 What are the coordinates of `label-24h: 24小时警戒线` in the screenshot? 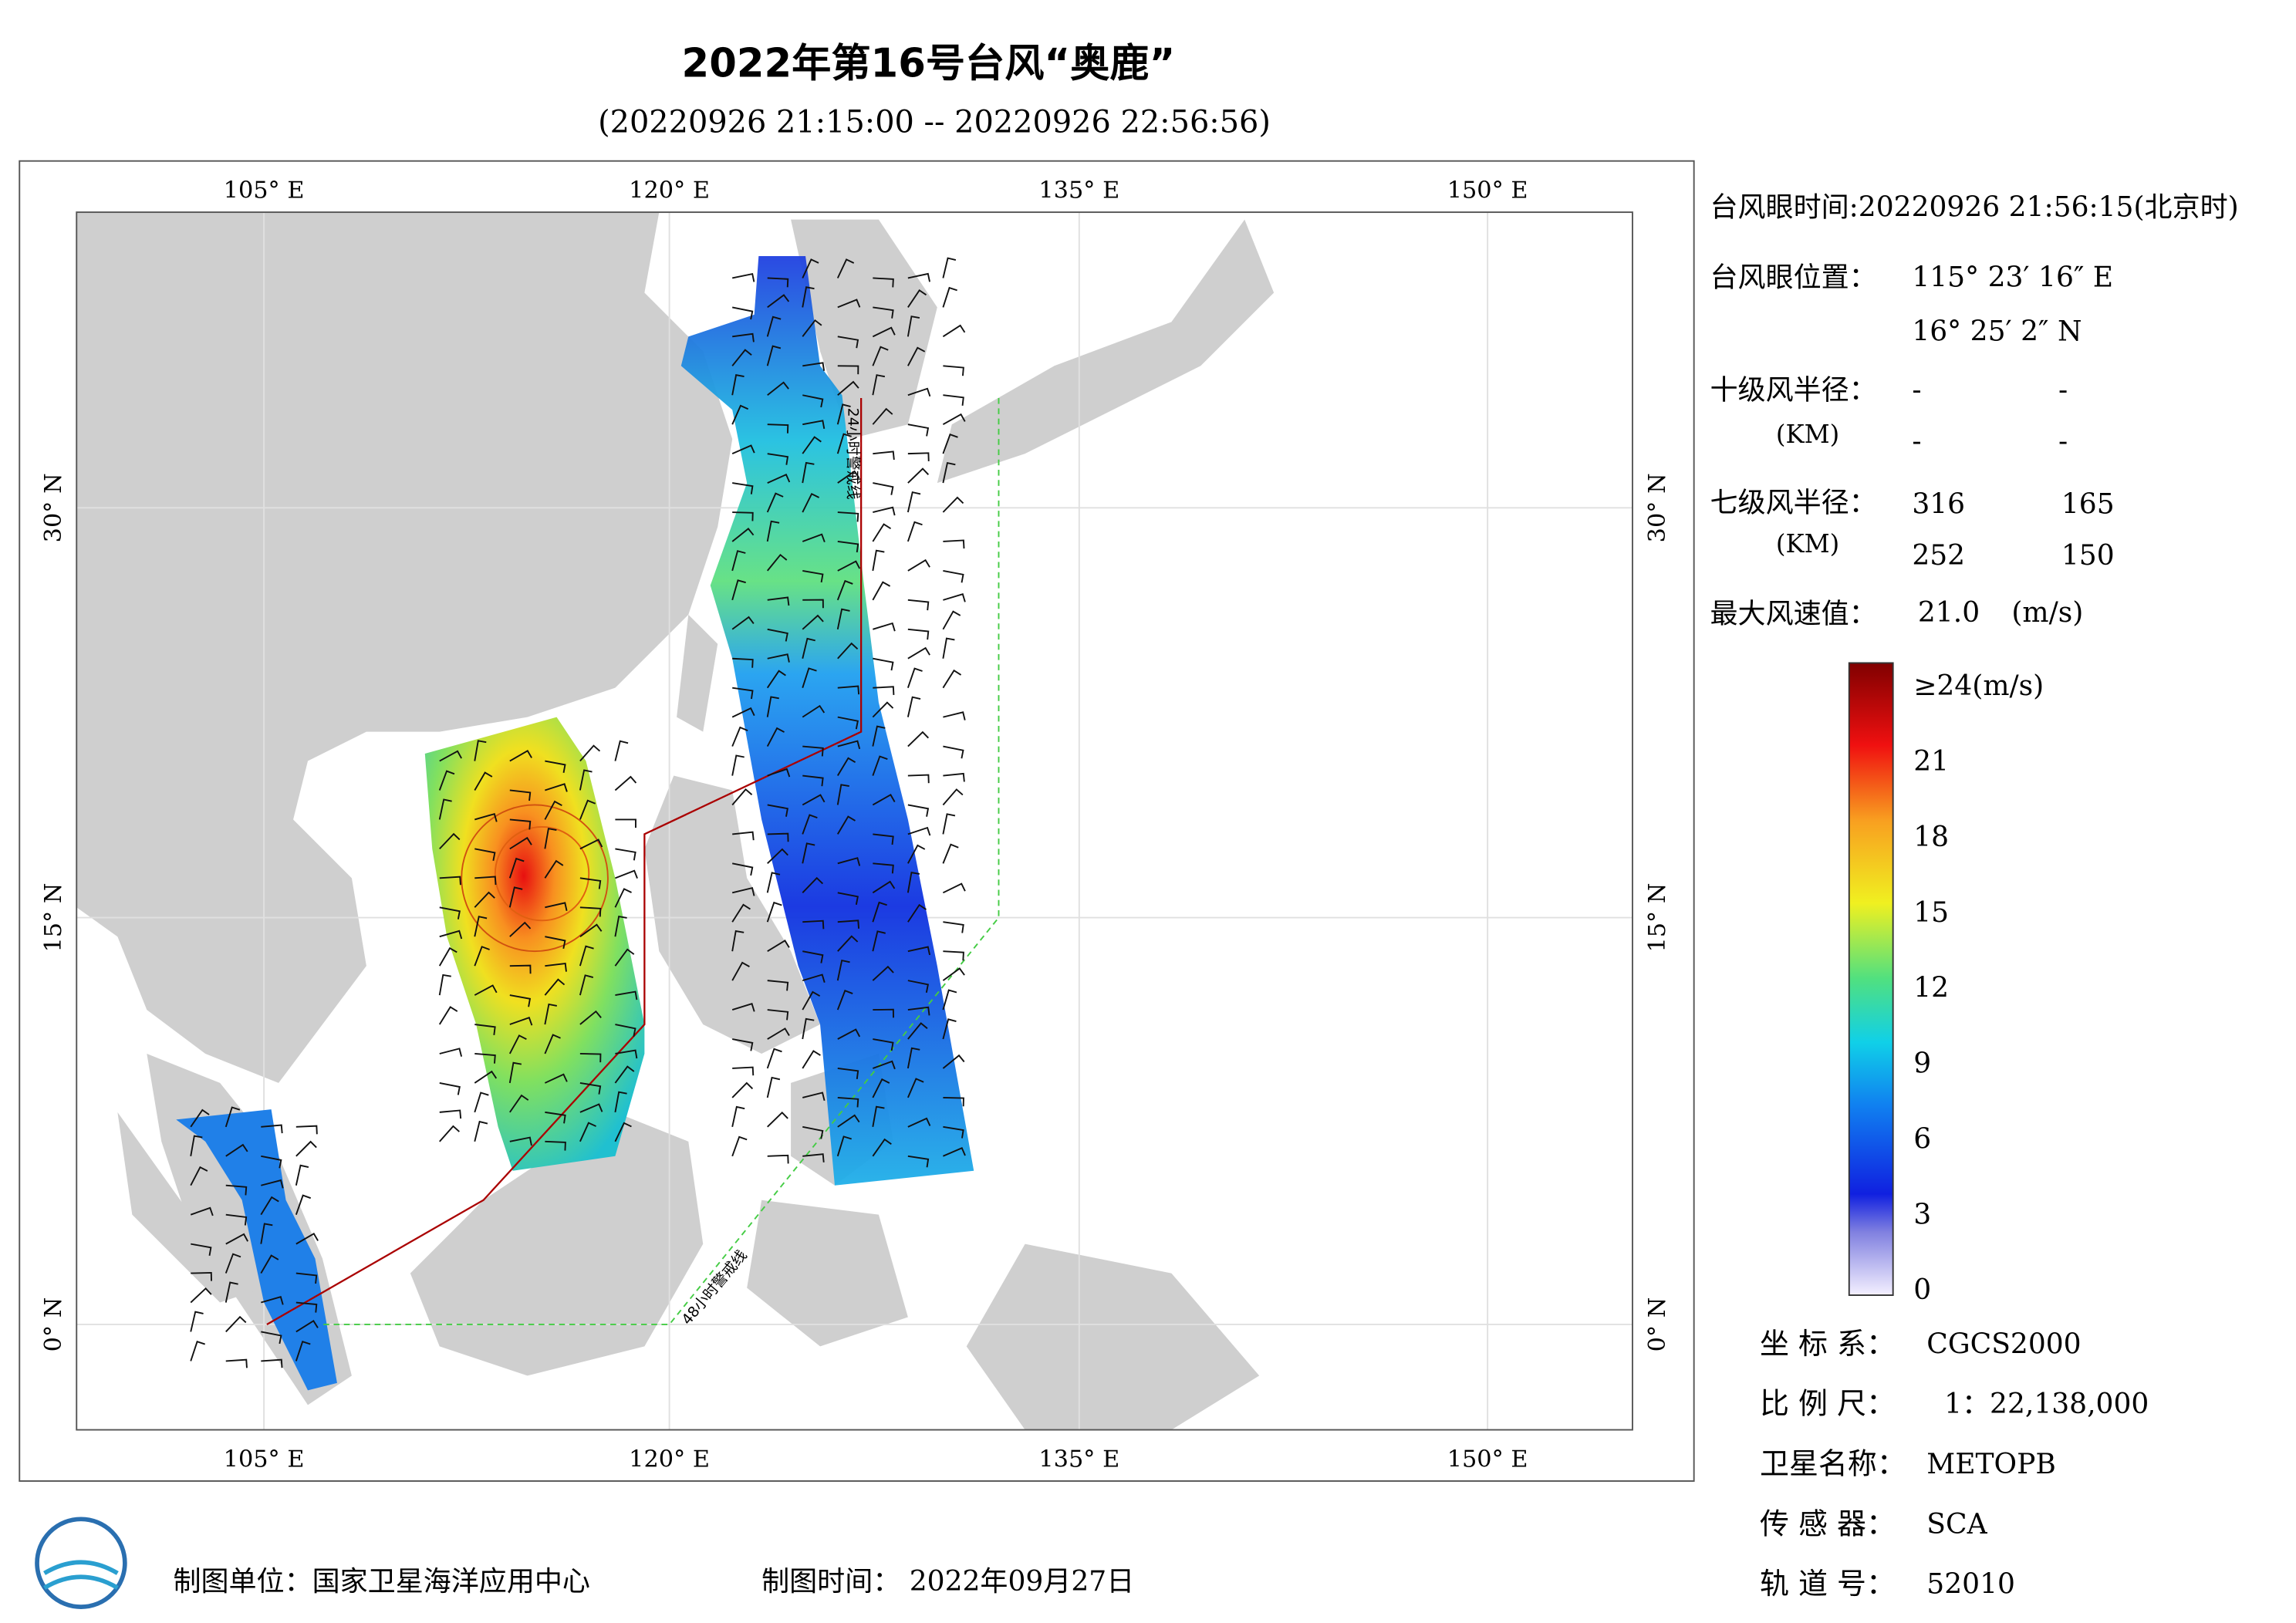 It's located at (852, 454).